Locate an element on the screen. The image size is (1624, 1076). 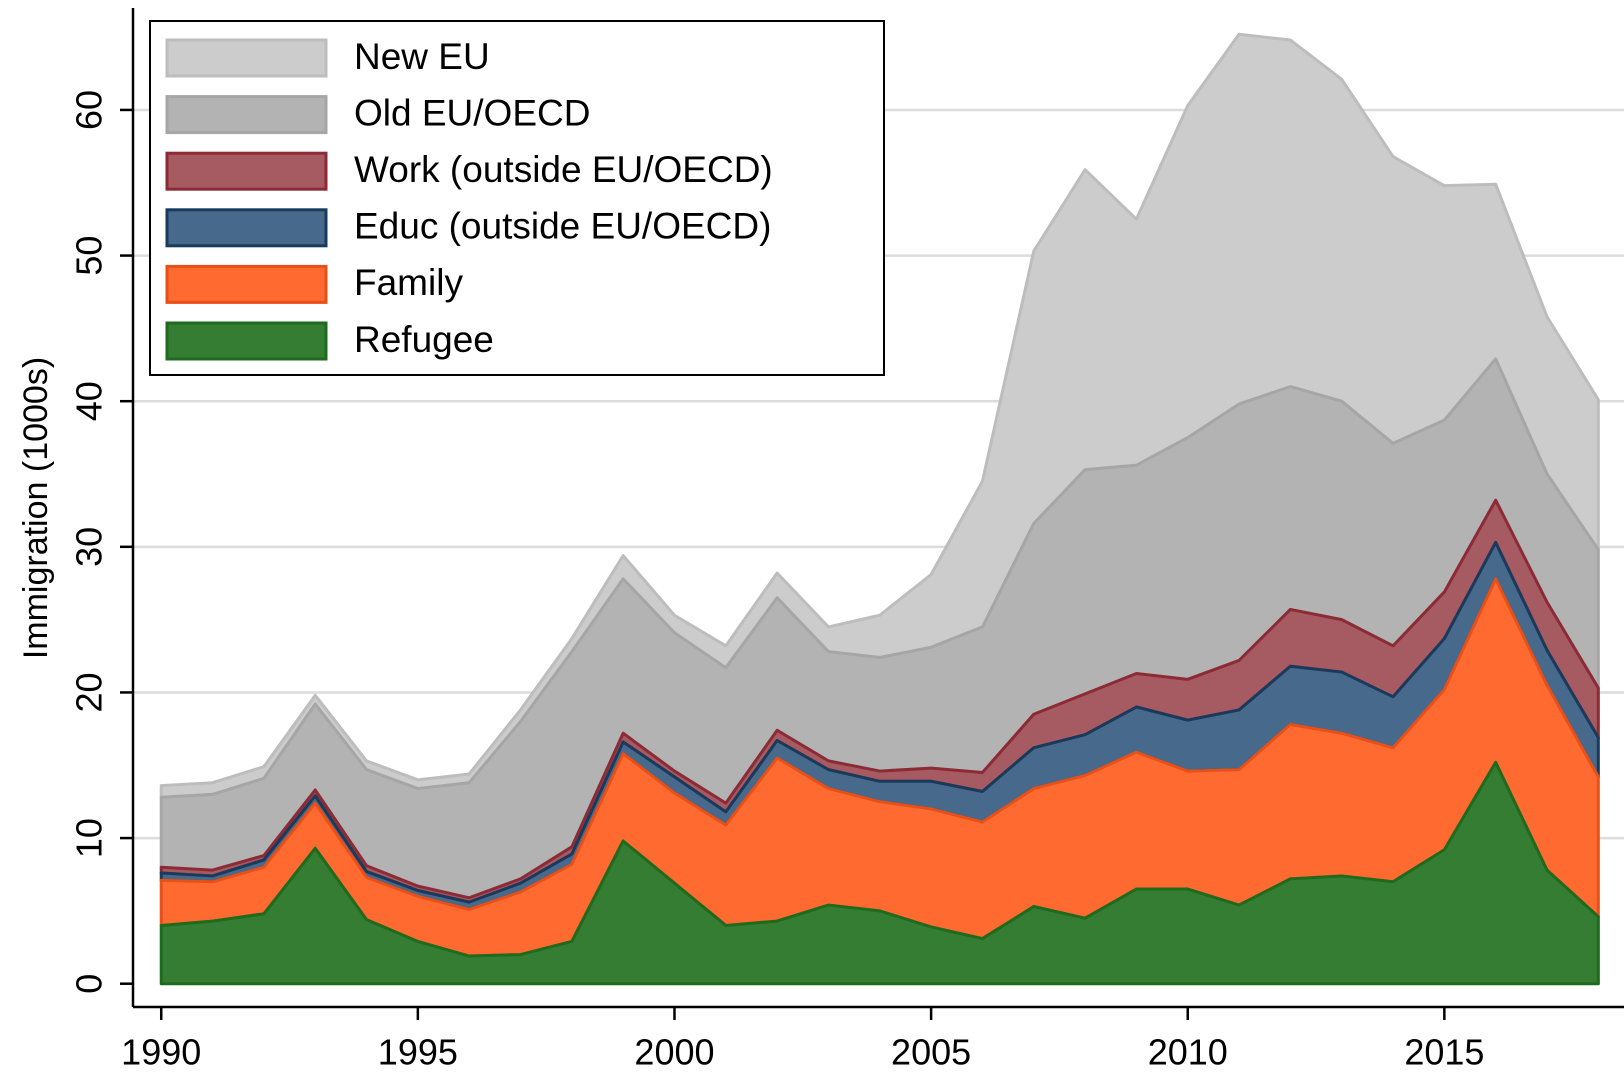
legend-label: Refugee is located at coordinates (424, 339).